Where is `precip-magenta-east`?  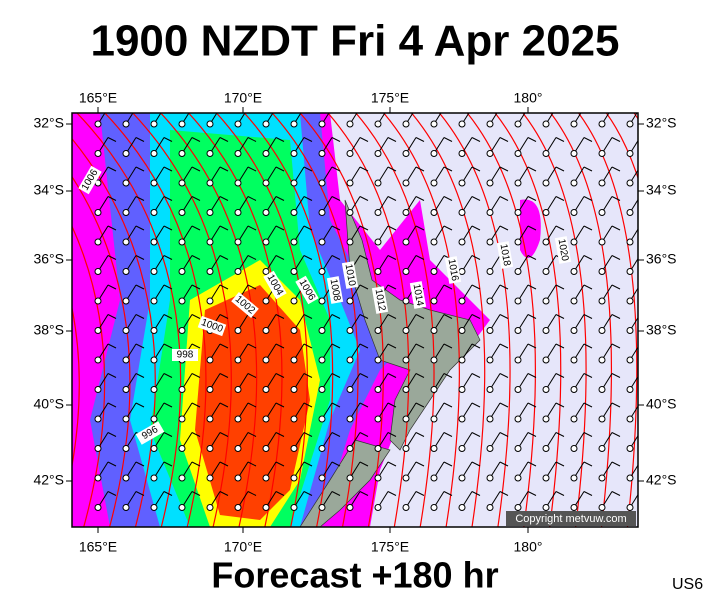 precip-magenta-east is located at coordinates (530, 228).